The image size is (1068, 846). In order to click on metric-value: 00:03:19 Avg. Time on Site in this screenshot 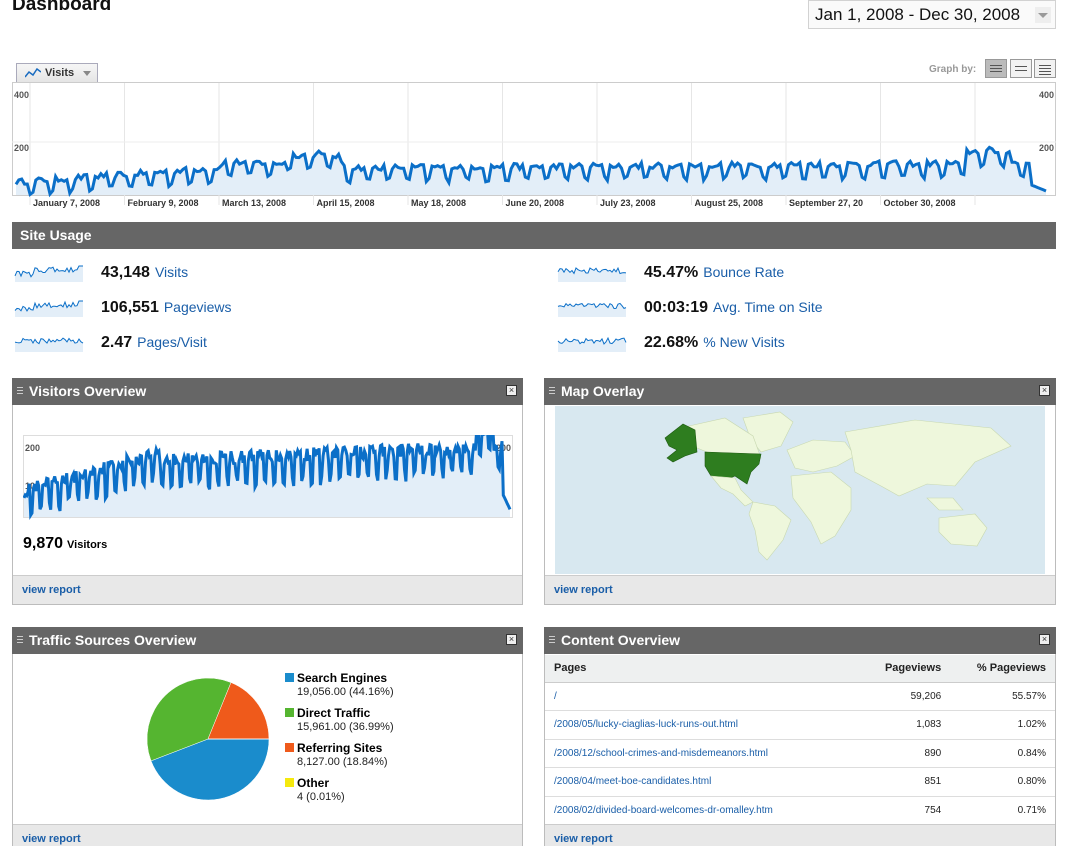, I will do `click(733, 308)`.